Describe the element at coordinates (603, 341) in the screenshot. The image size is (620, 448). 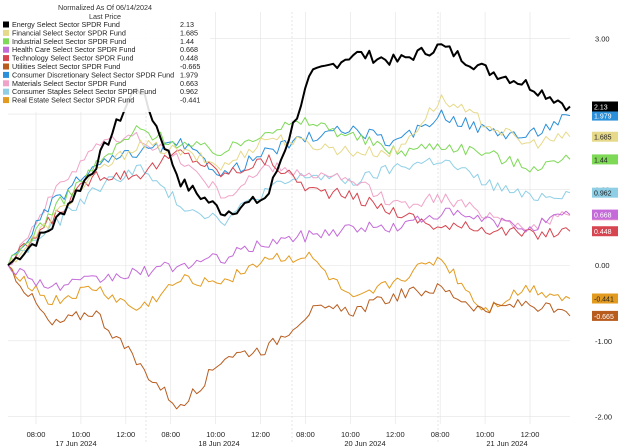
I see `y-tick-label: -1.00` at that location.